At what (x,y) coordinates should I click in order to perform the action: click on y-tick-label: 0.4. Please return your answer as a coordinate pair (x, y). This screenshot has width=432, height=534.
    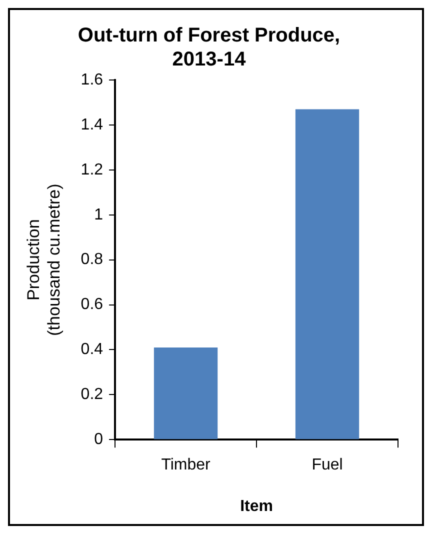
    Looking at the image, I should click on (92, 349).